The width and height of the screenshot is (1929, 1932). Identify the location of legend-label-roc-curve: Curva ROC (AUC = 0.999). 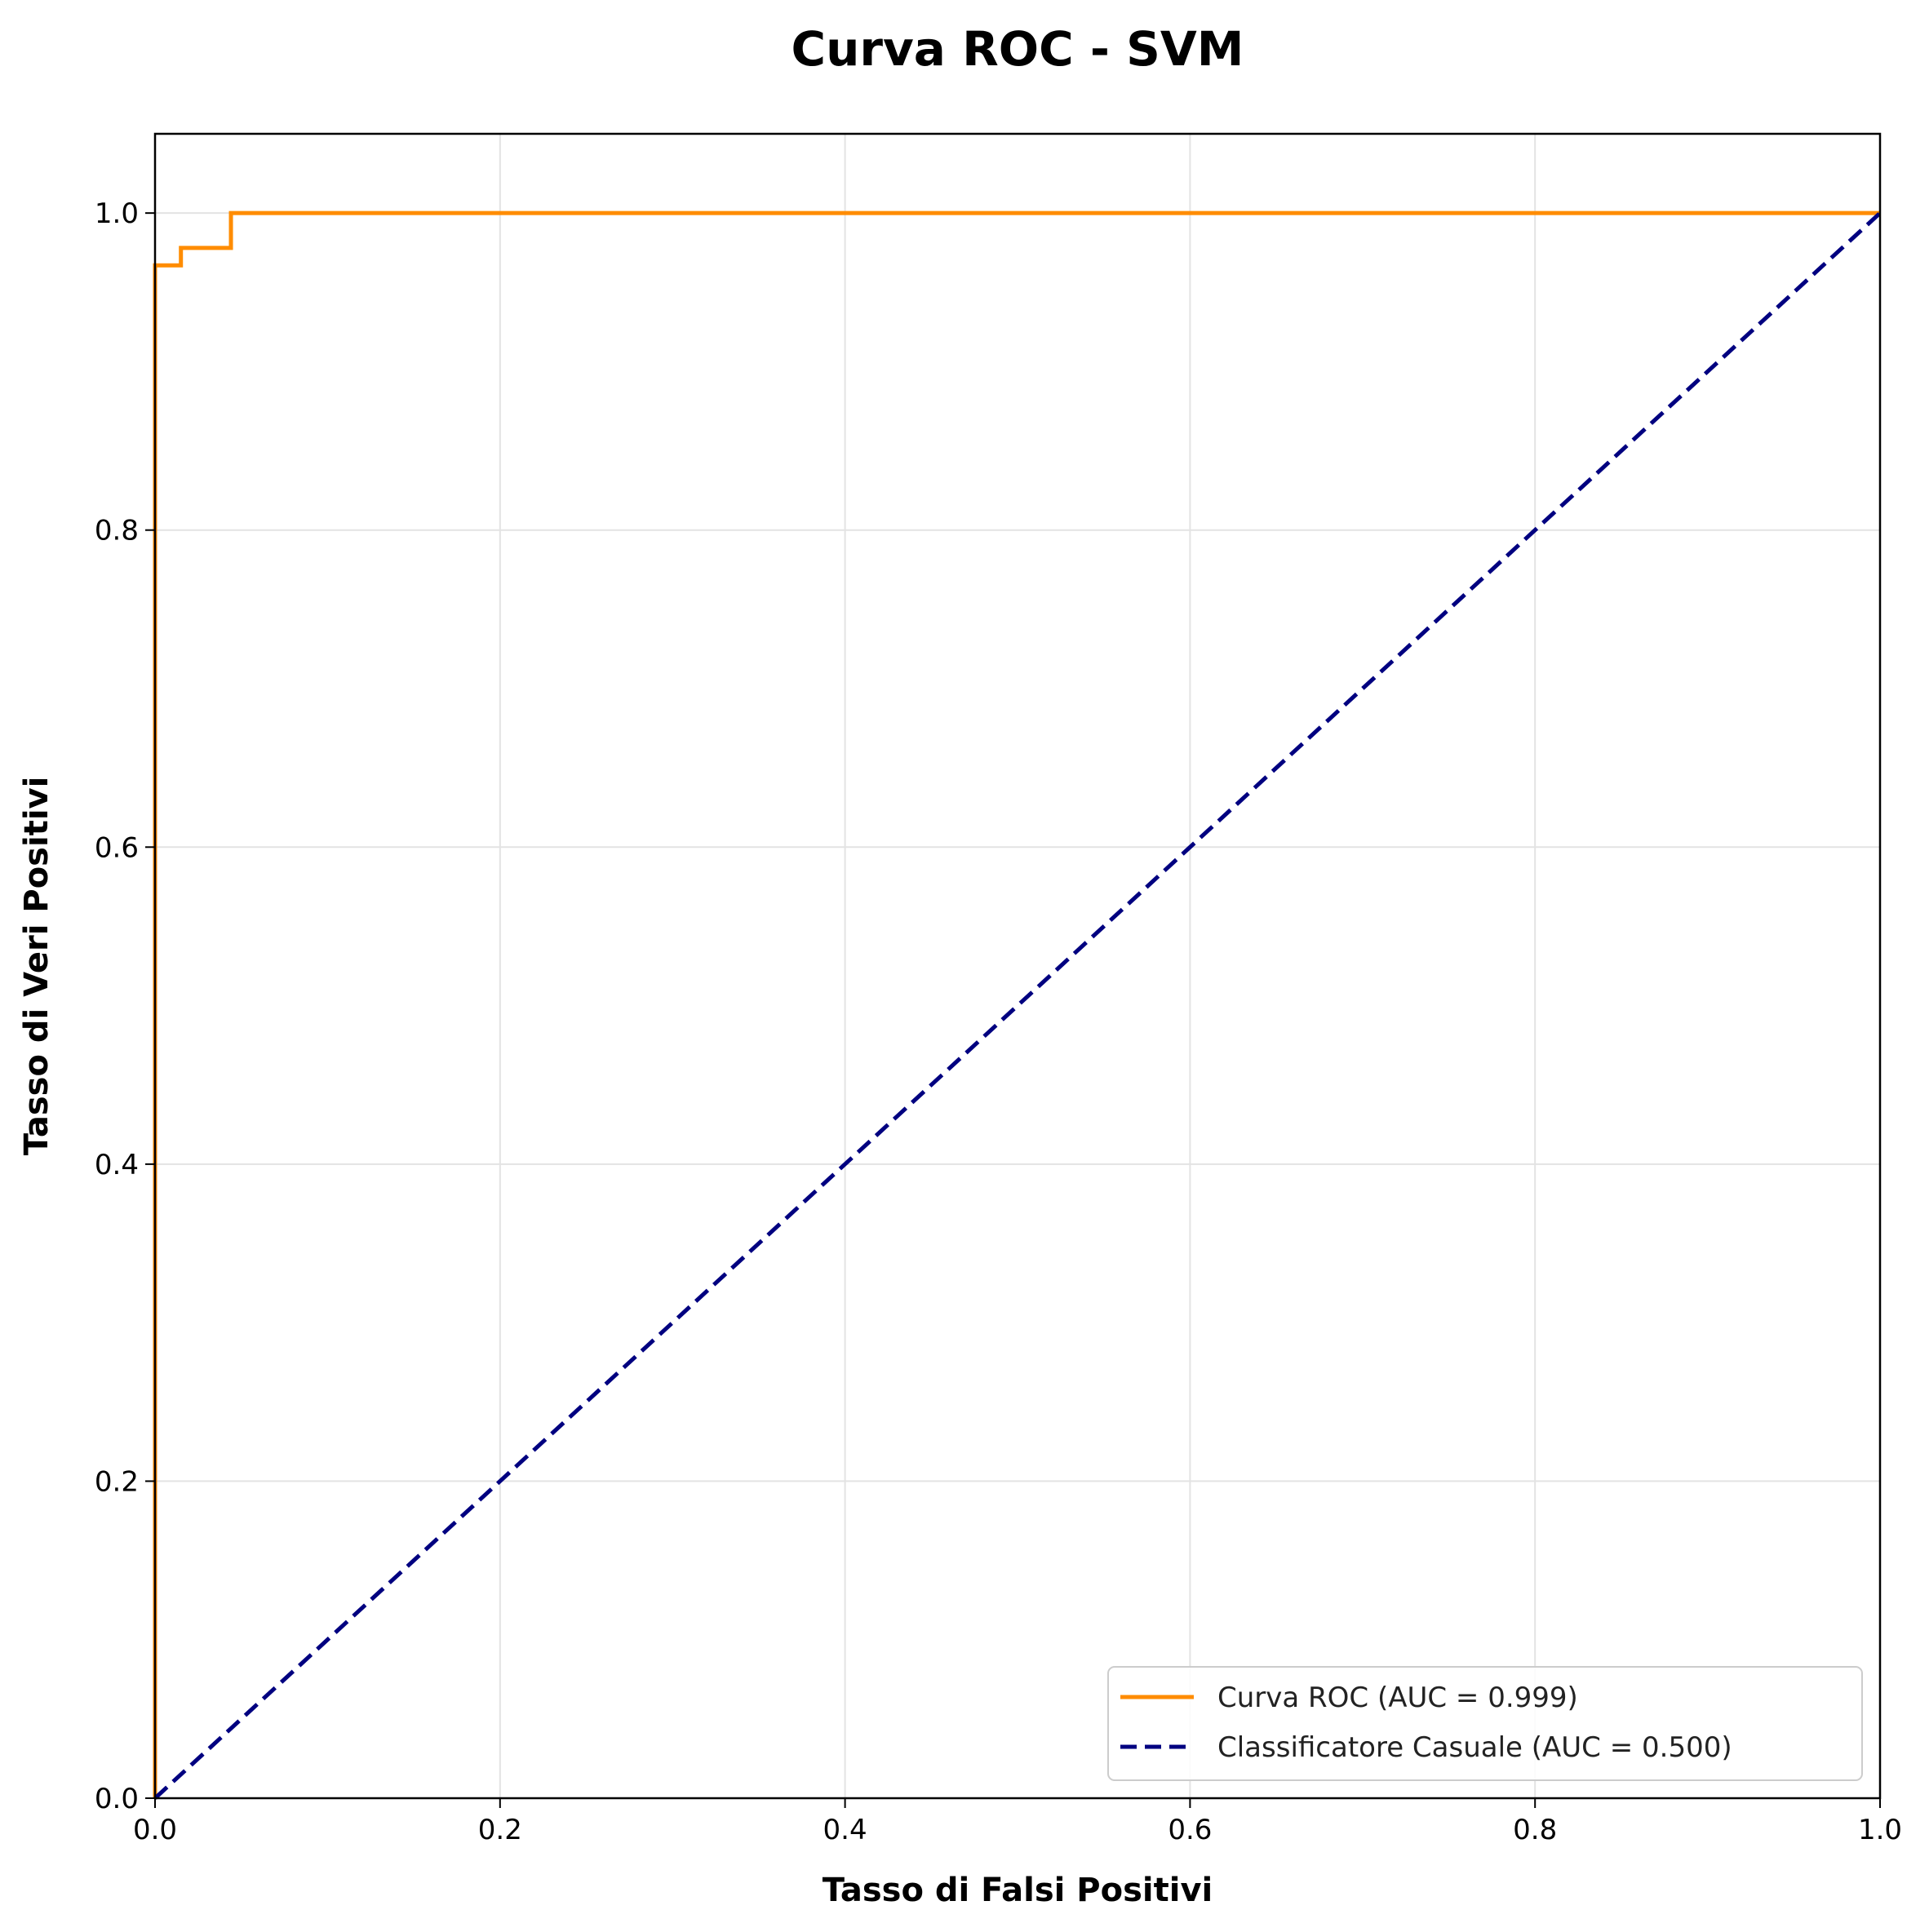
(1397, 1698).